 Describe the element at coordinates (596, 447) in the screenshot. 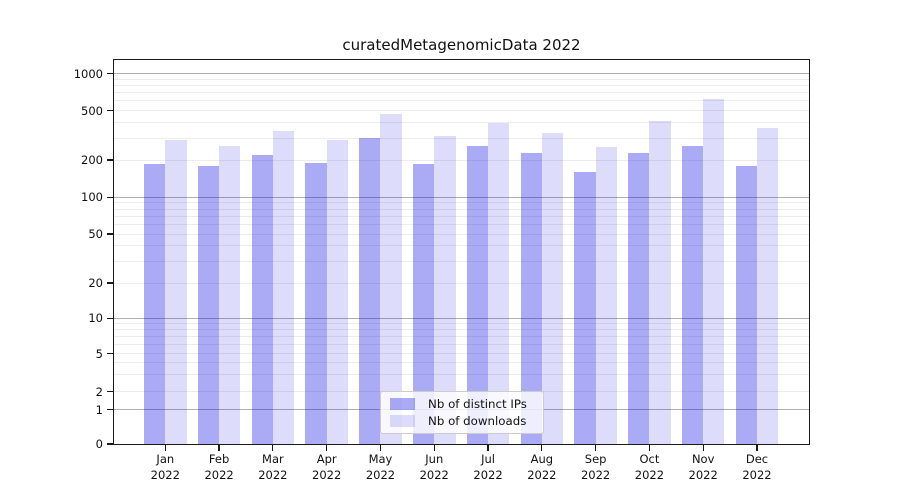

I see `x-tick-sep` at that location.